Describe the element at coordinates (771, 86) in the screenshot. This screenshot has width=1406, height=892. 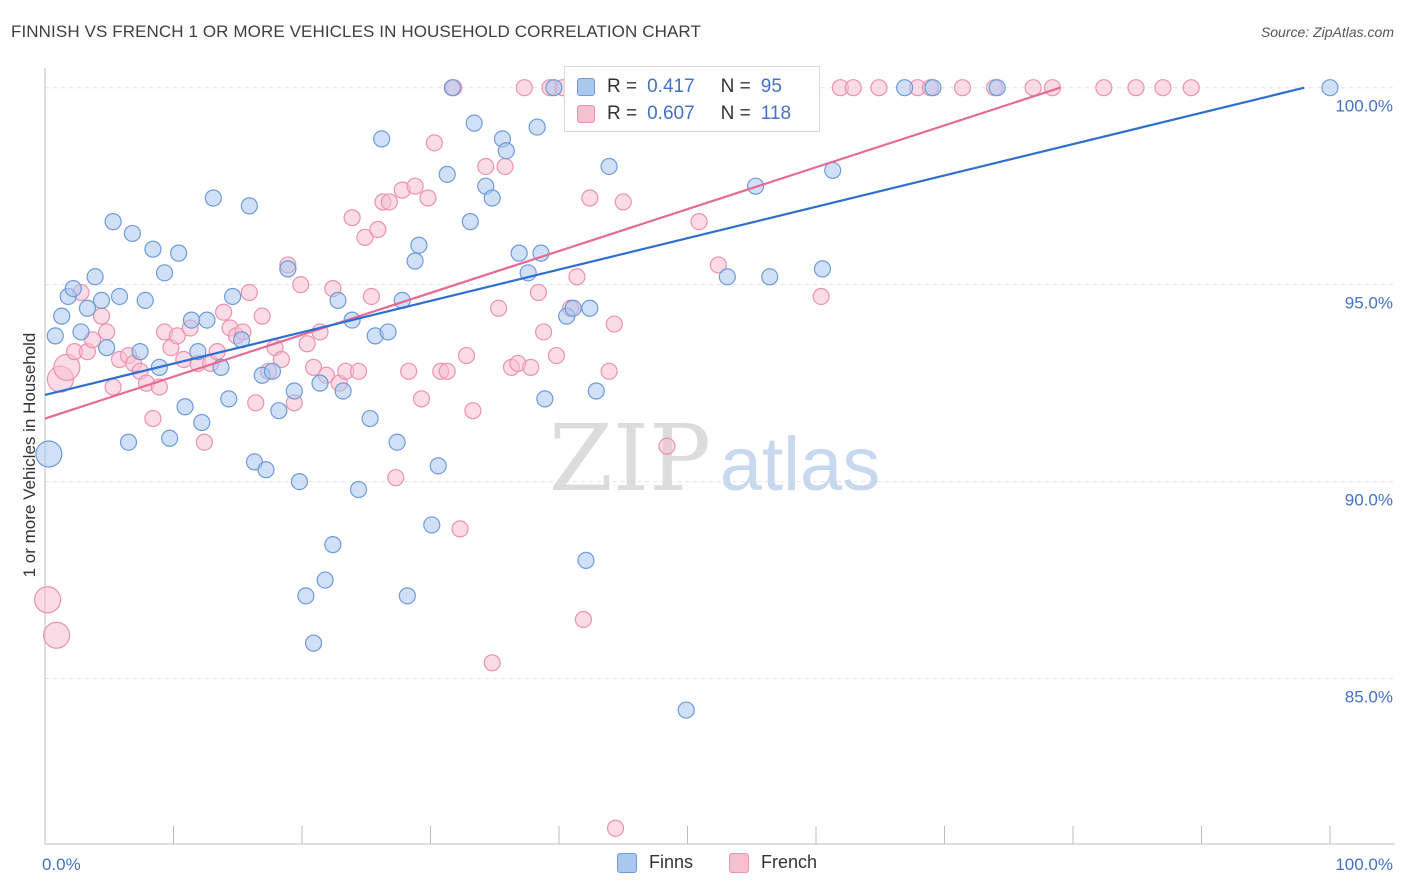
I see `finns-n-value: 95` at that location.